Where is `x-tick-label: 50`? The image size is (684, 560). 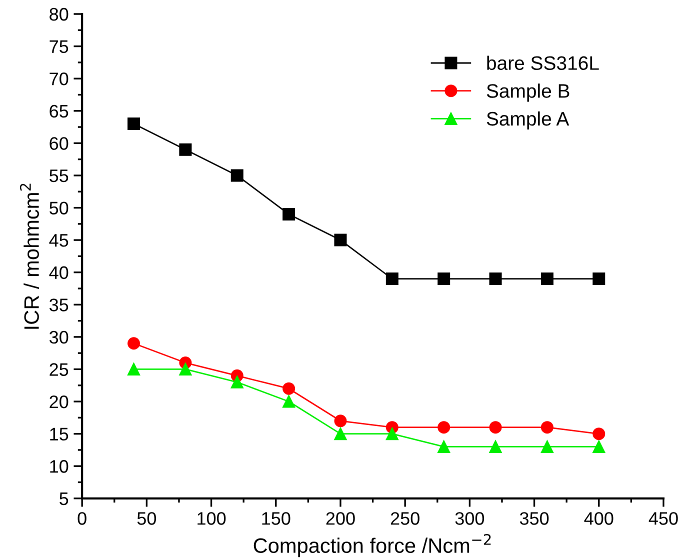
x-tick-label: 50 is located at coordinates (146, 518).